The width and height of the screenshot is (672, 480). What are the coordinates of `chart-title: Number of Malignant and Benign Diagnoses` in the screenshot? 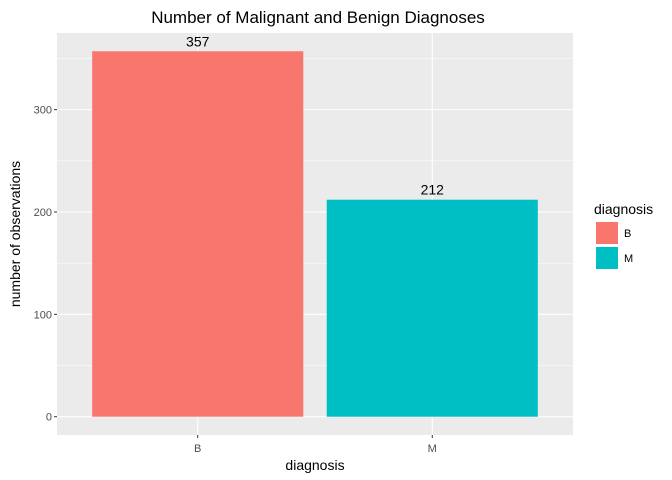 It's located at (318, 17).